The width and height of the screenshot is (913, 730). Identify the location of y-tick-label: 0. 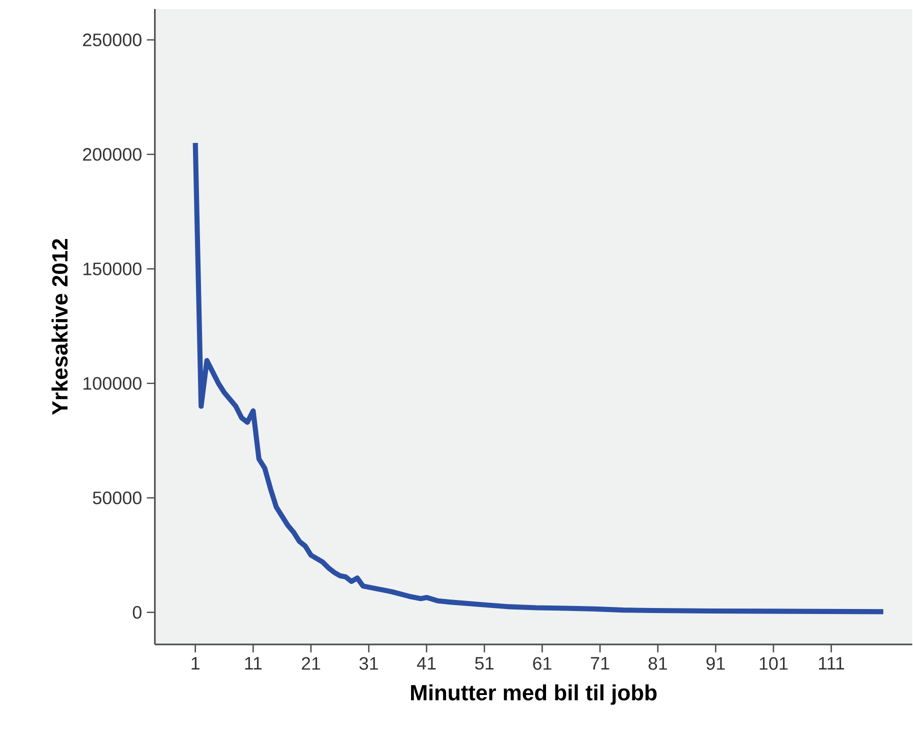
(137, 612).